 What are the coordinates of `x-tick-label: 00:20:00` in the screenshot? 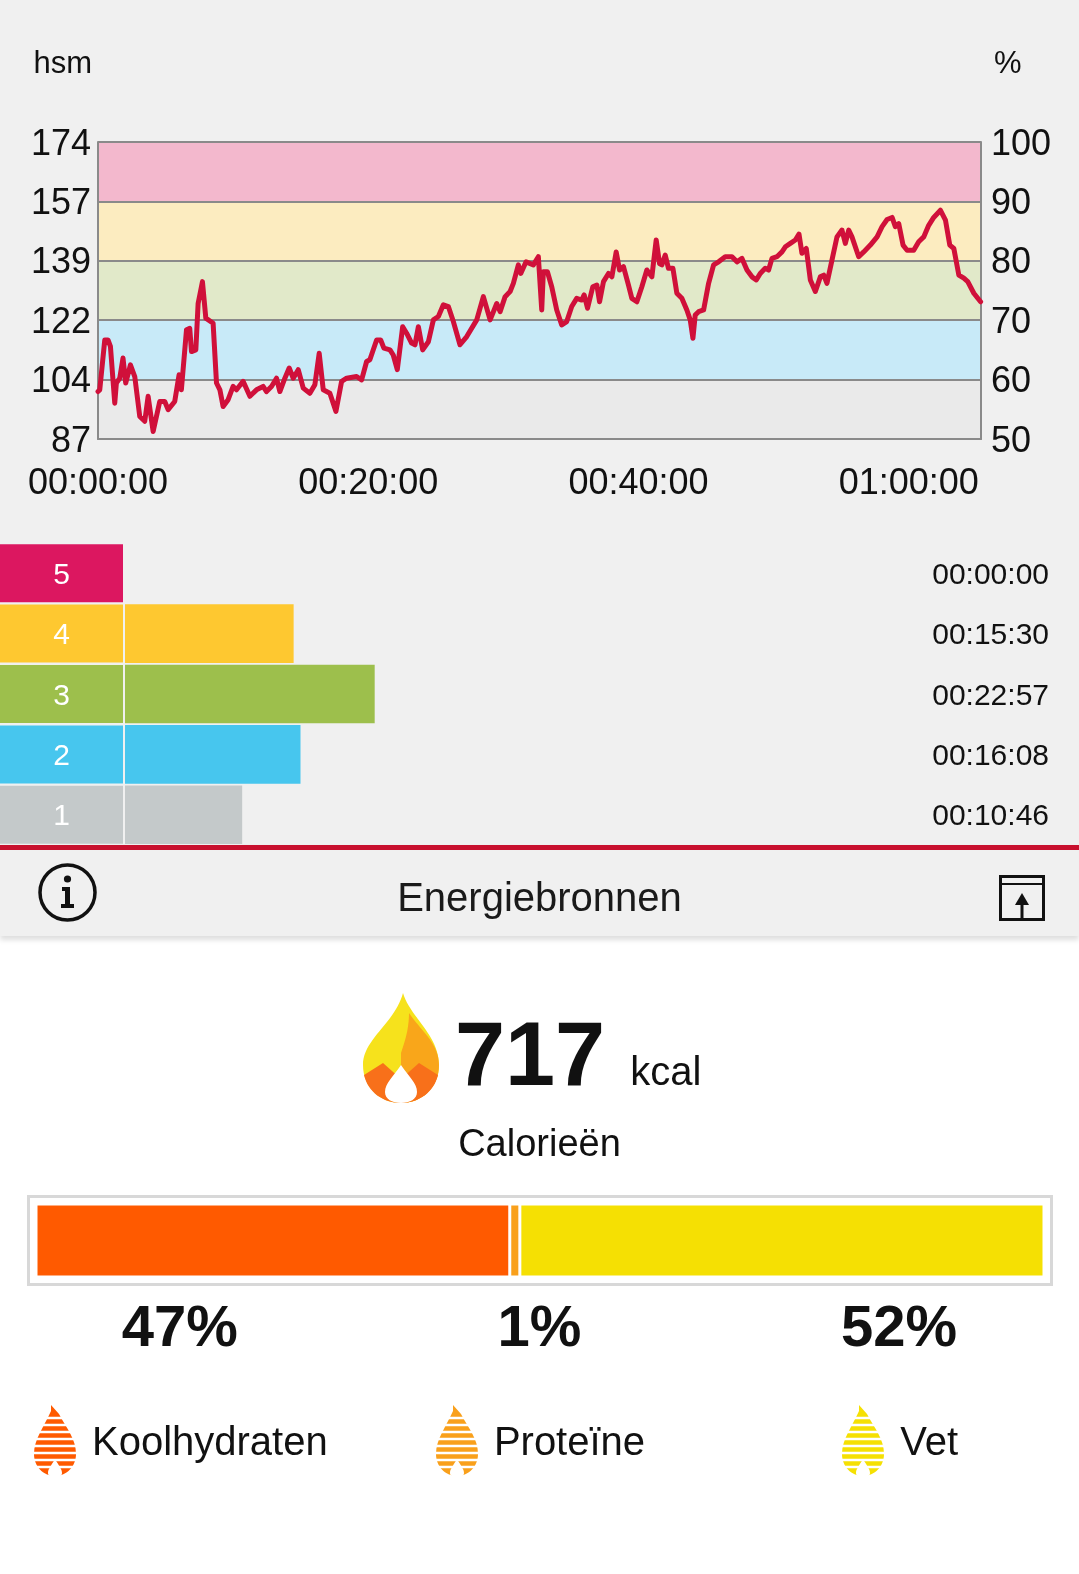 It's located at (368, 481).